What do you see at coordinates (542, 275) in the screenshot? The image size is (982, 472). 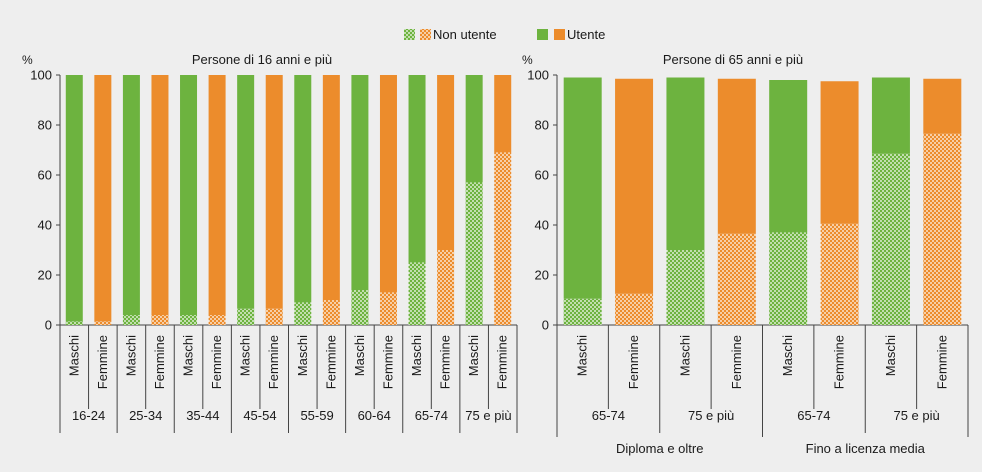 I see `y-tick-label: 20` at bounding box center [542, 275].